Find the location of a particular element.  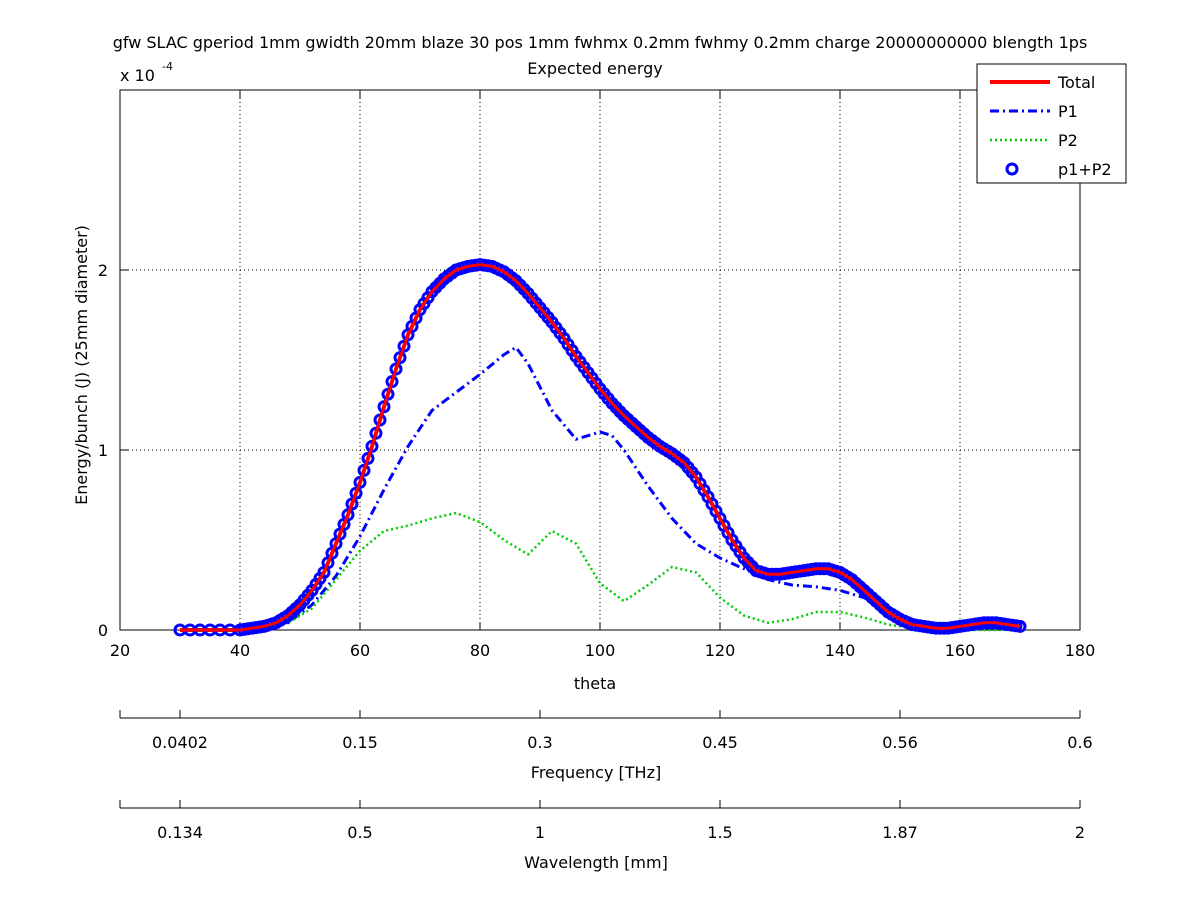

secondary-tick-label: 0.5 is located at coordinates (359, 832).